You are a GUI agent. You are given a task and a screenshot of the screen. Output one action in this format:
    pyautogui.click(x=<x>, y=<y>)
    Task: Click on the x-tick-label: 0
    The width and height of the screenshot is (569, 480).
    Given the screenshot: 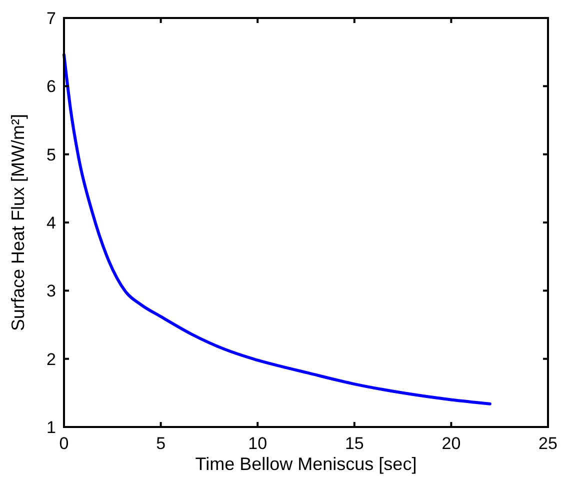 What is the action you would take?
    pyautogui.click(x=64, y=443)
    